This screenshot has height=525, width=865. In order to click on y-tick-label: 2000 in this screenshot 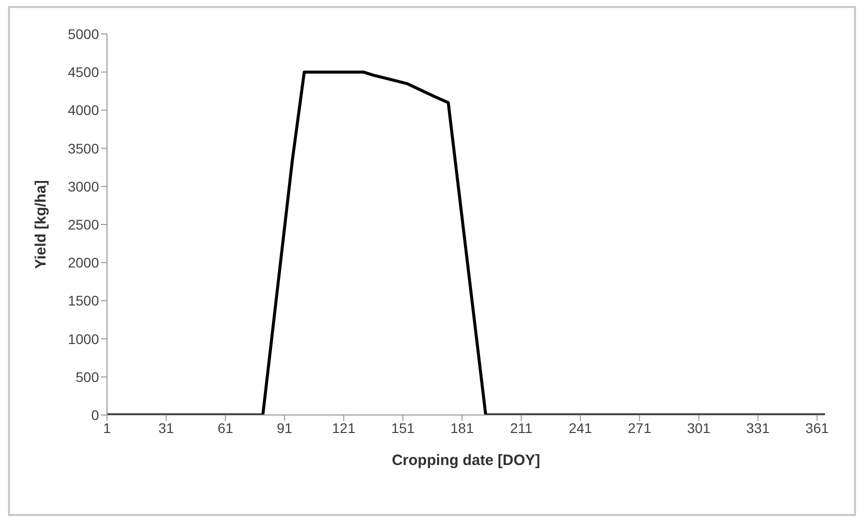, I will do `click(84, 262)`.